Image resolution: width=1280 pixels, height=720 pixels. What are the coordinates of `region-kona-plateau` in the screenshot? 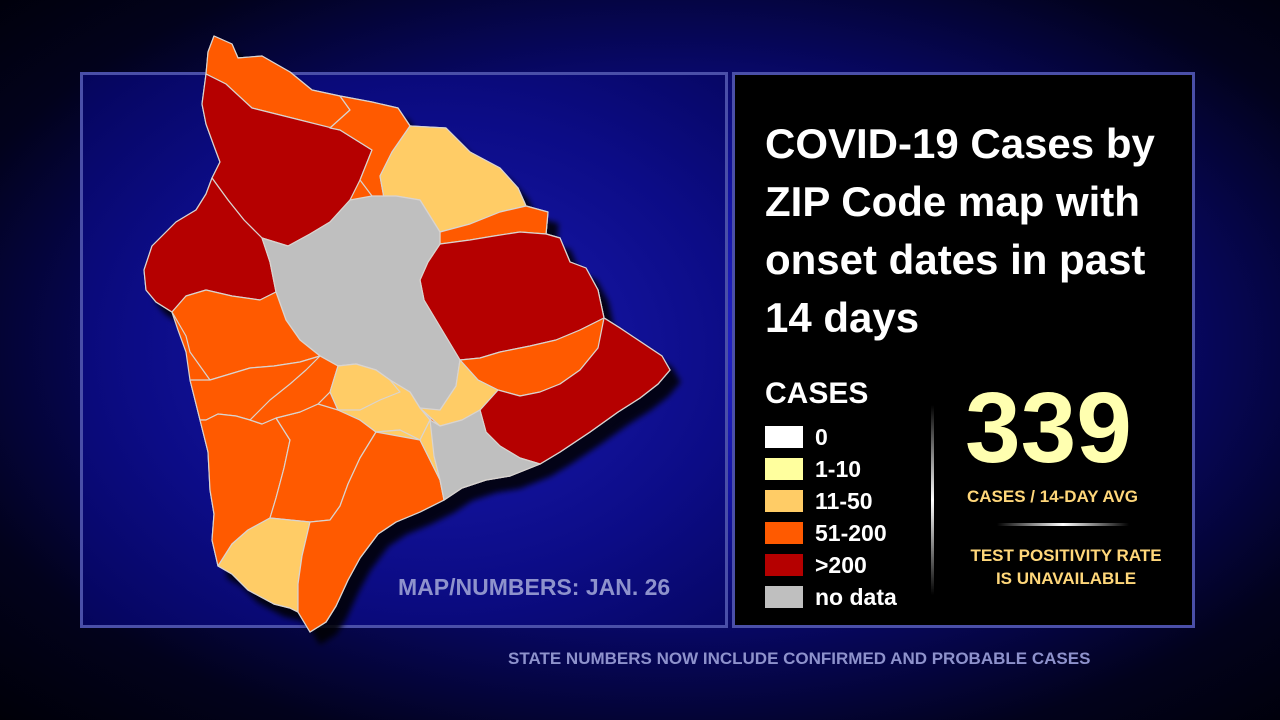 It's located at (365, 387).